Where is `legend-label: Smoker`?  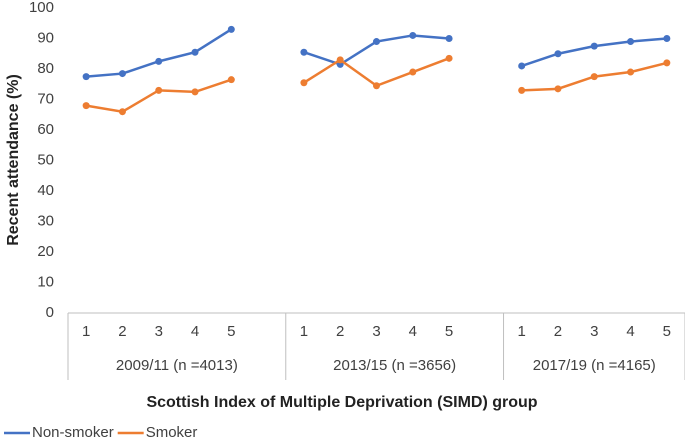
legend-label: Smoker is located at coordinates (172, 432).